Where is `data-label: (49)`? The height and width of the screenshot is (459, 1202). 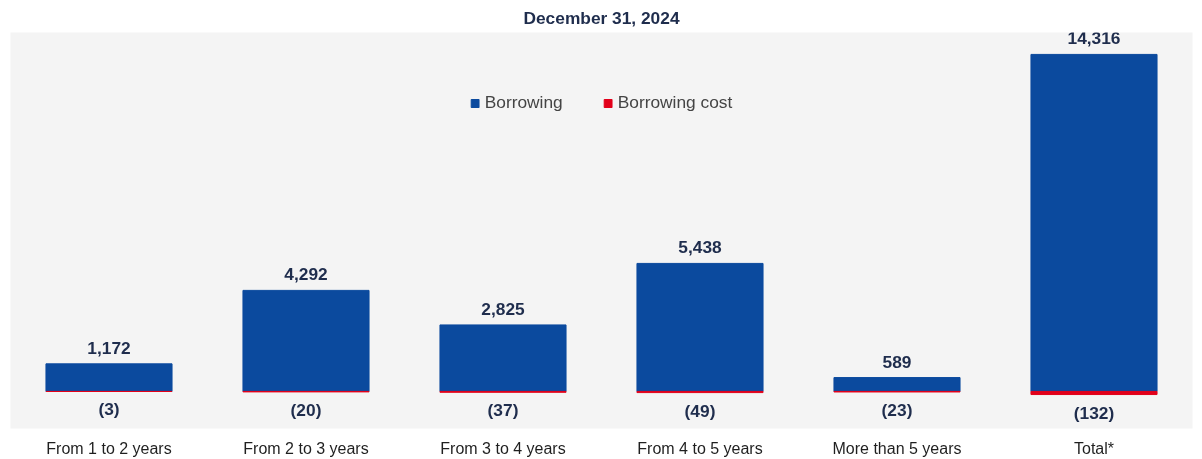
data-label: (49) is located at coordinates (700, 410).